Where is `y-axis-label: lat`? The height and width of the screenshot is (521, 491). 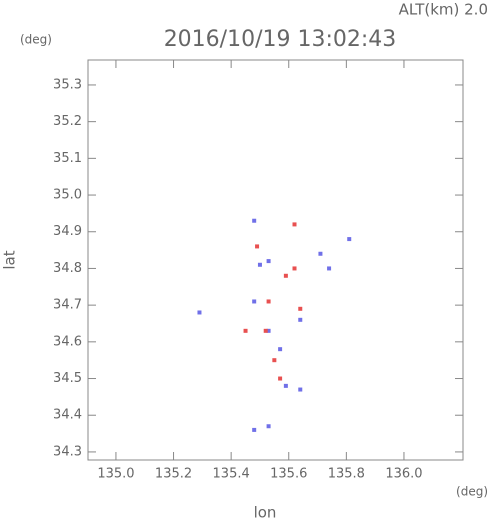 y-axis-label: lat is located at coordinates (10, 259).